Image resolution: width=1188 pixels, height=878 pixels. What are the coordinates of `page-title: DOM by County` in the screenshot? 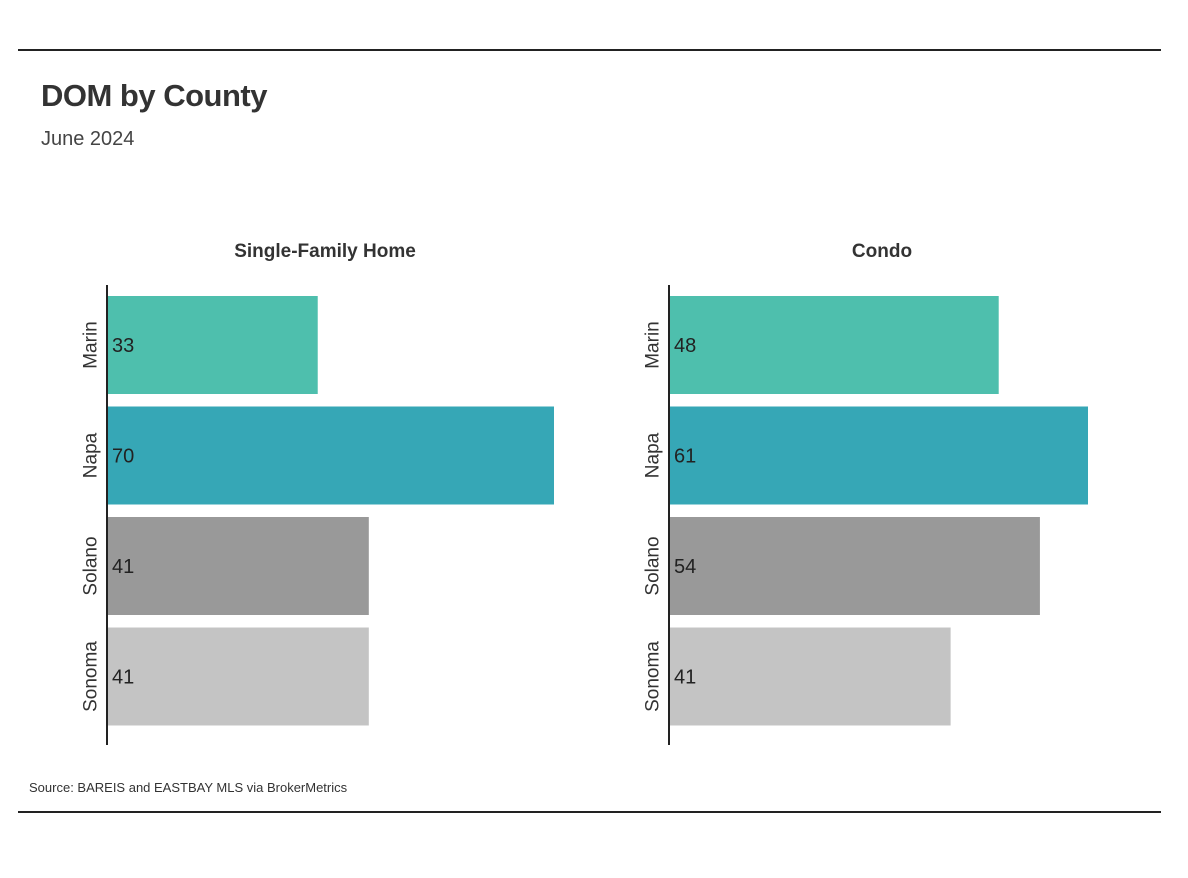 It's located at (154, 95).